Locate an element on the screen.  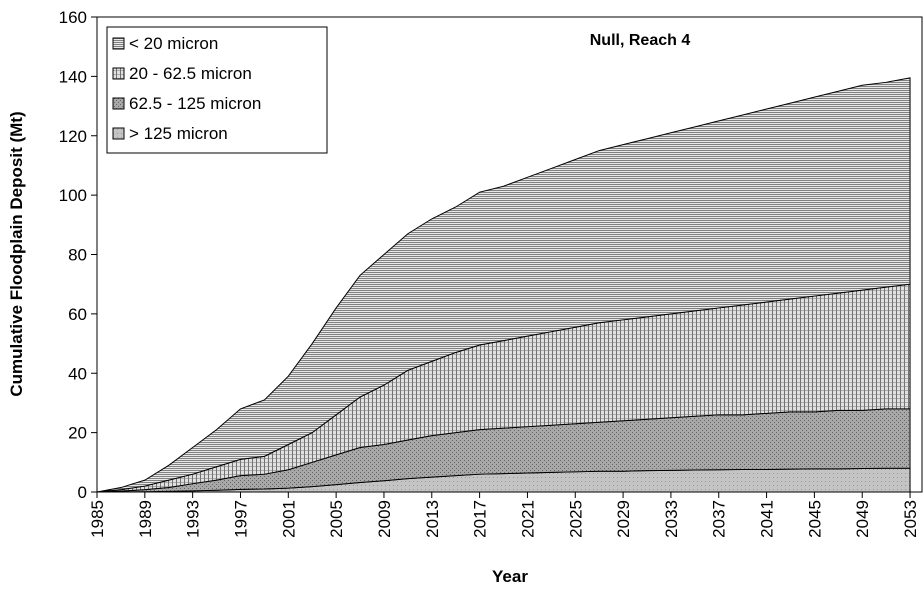
y-tick-label: 140 is located at coordinates (73, 76).